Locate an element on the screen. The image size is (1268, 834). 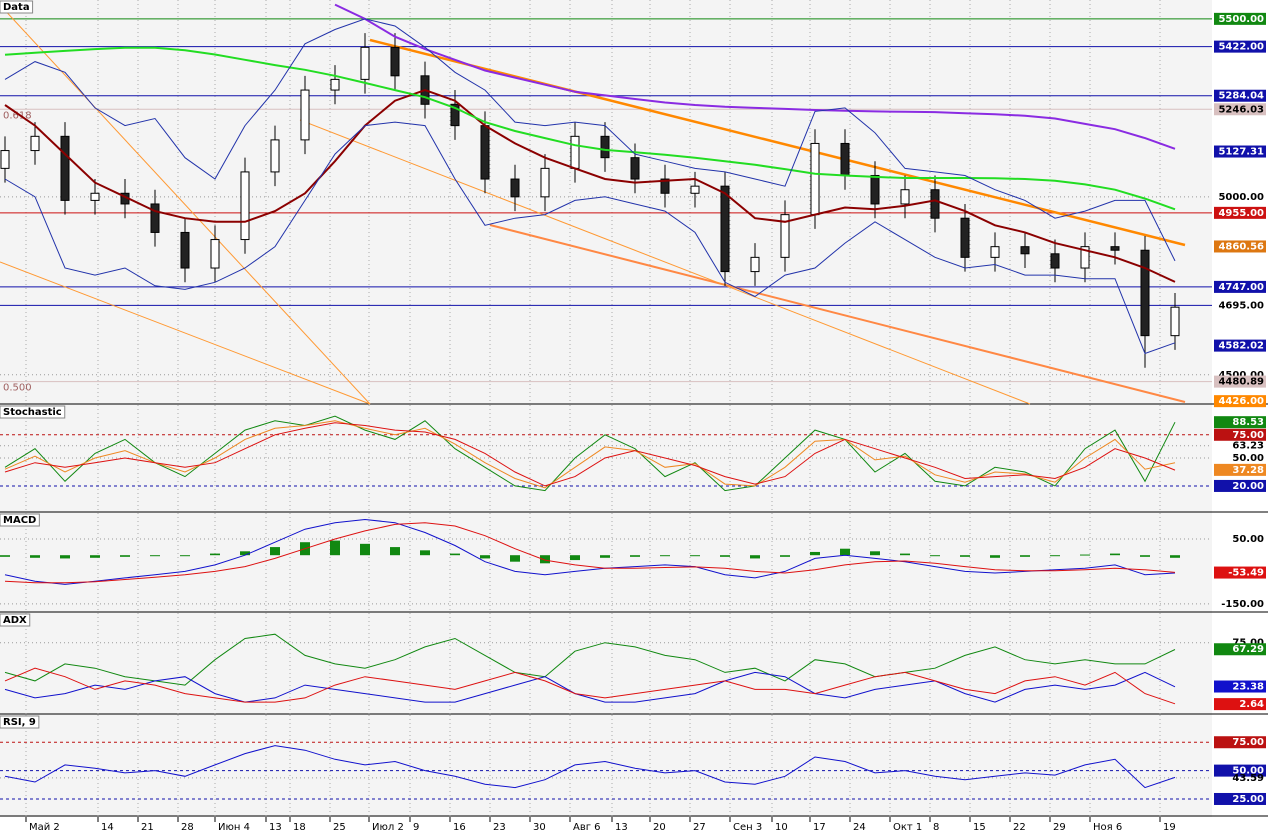
x-tick-label: 9 is located at coordinates (416, 827).